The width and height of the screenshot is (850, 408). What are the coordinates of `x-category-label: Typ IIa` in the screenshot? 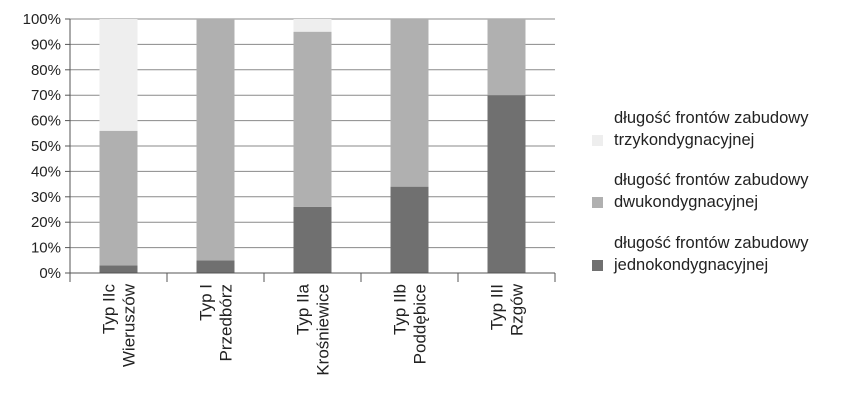 It's located at (303, 309).